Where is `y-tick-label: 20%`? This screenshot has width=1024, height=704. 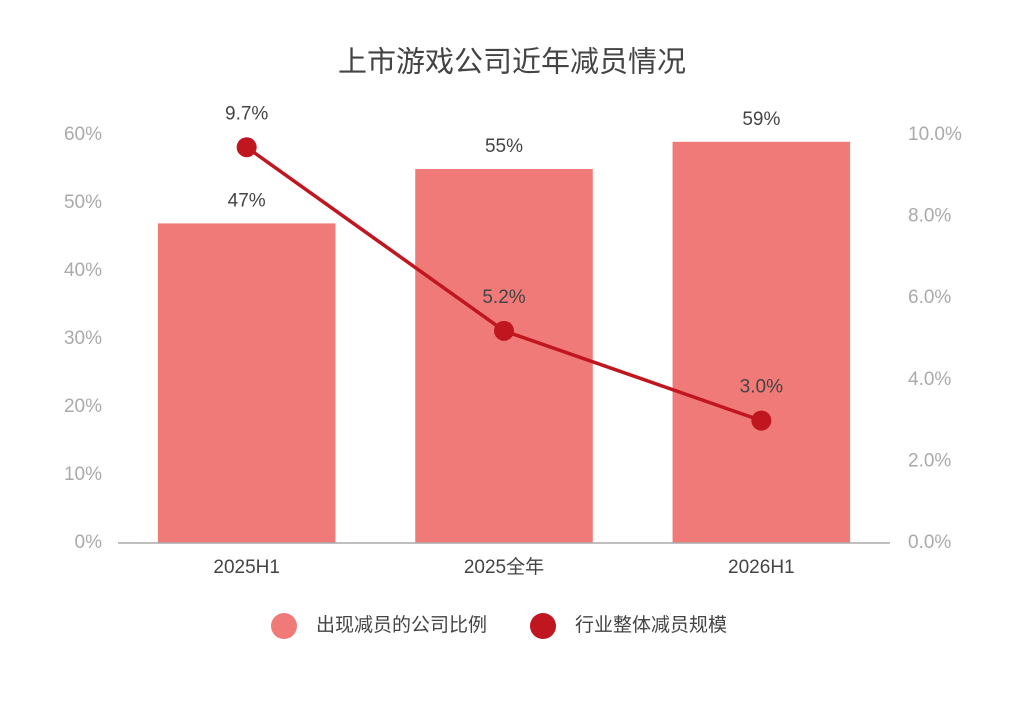
y-tick-label: 20% is located at coordinates (83, 406).